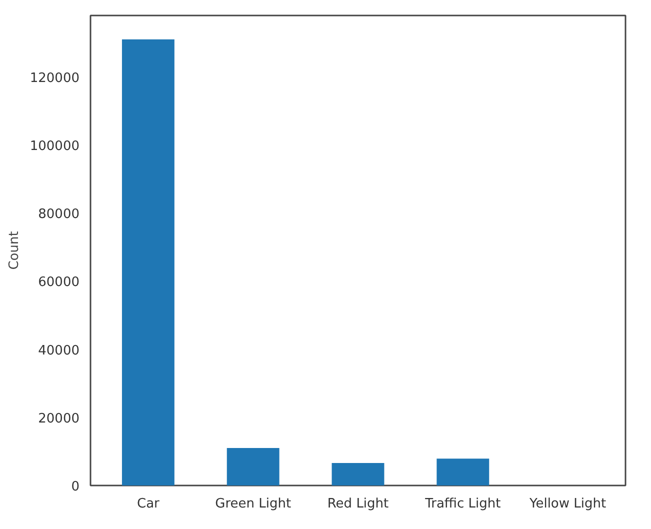  What do you see at coordinates (59, 214) in the screenshot?
I see `y-tick-label: 80000` at bounding box center [59, 214].